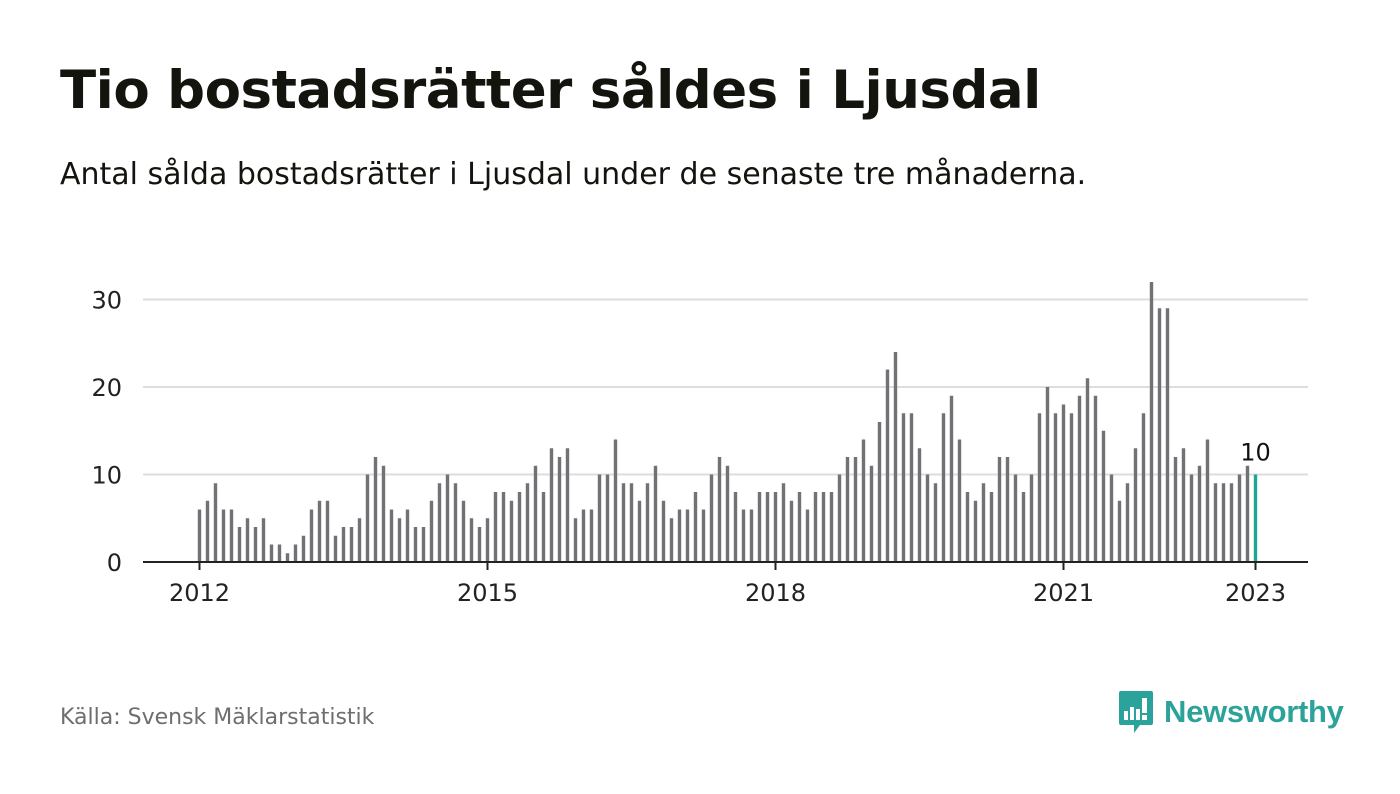 The width and height of the screenshot is (1400, 794). I want to click on x-tick-label: 2021, so click(1063, 593).